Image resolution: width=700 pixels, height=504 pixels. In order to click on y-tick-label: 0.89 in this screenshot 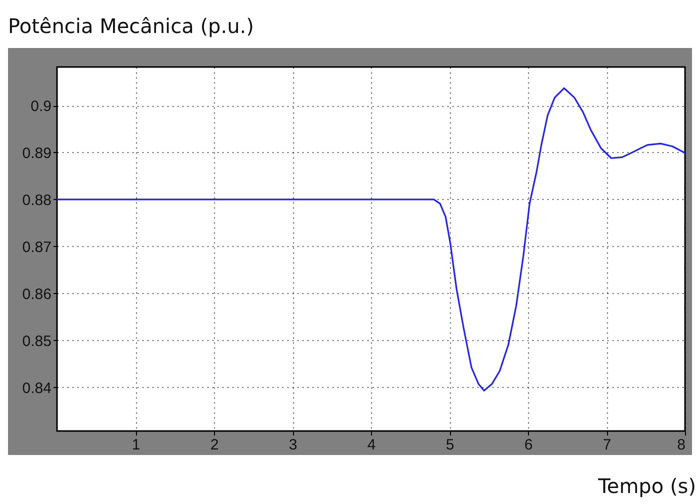, I will do `click(37, 153)`.